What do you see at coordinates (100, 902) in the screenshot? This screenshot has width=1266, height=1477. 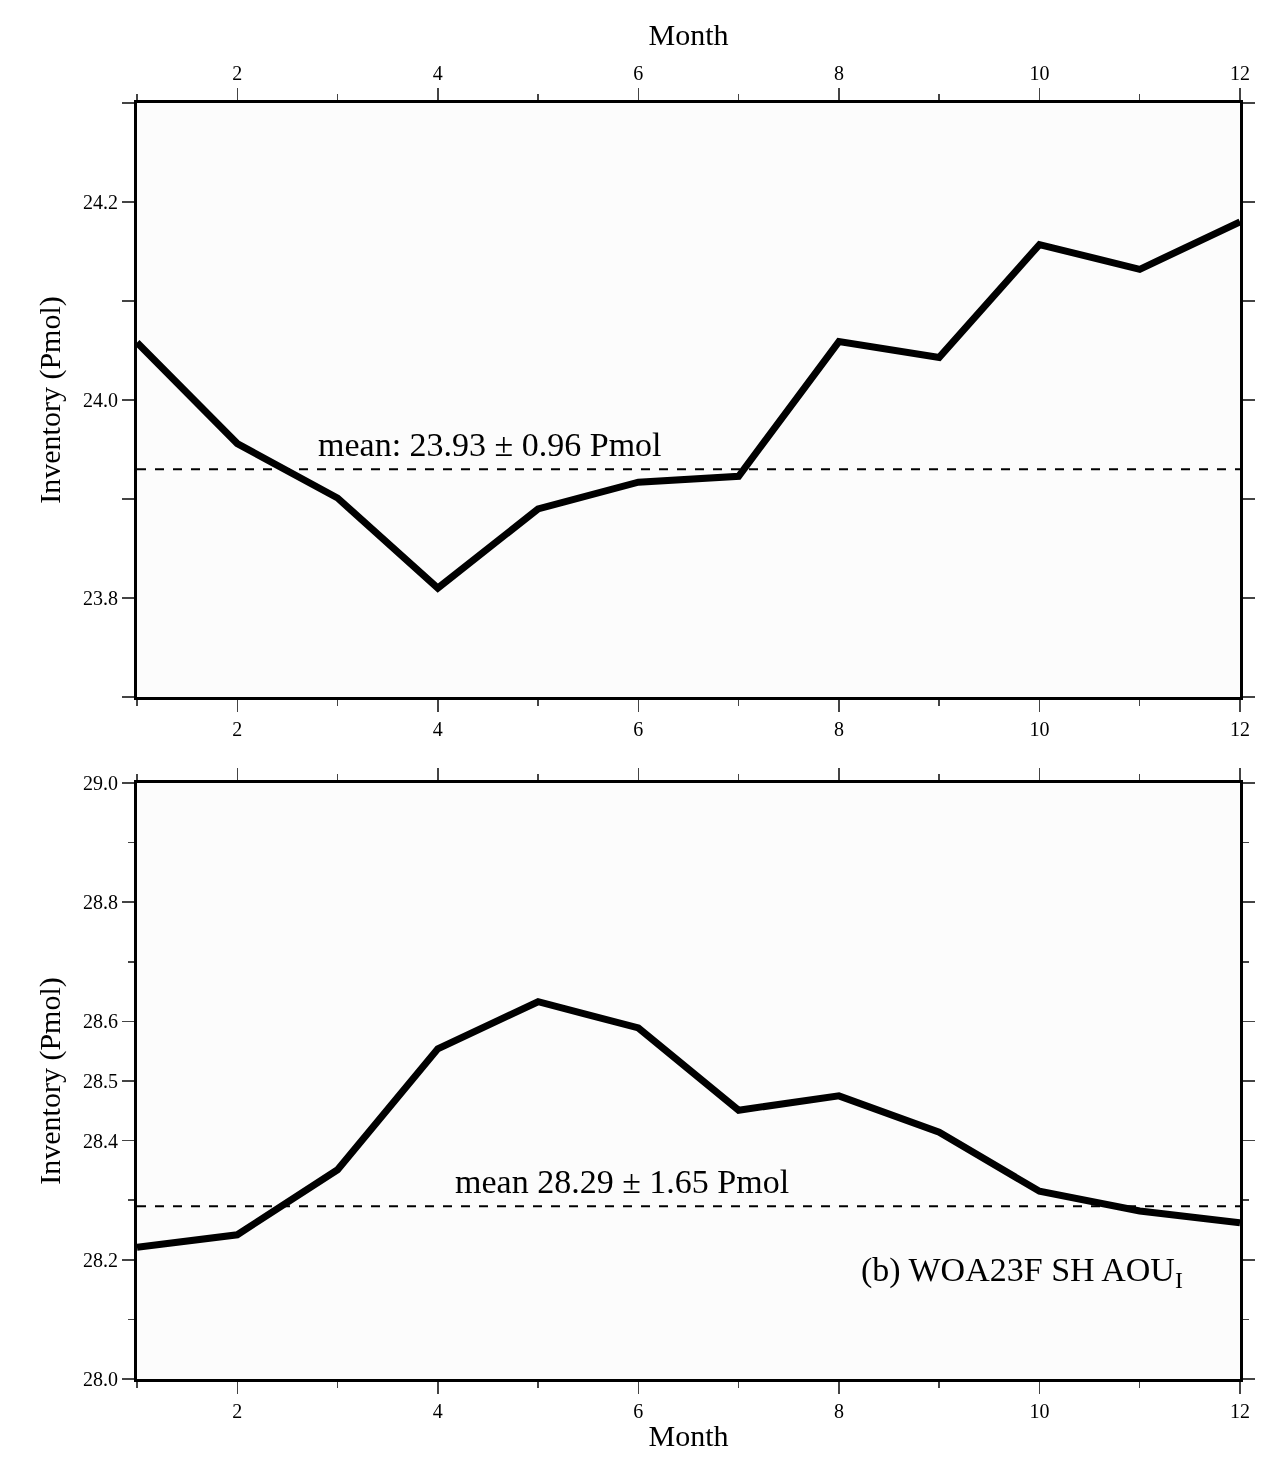 I see `y-tick-label: 28.8` at bounding box center [100, 902].